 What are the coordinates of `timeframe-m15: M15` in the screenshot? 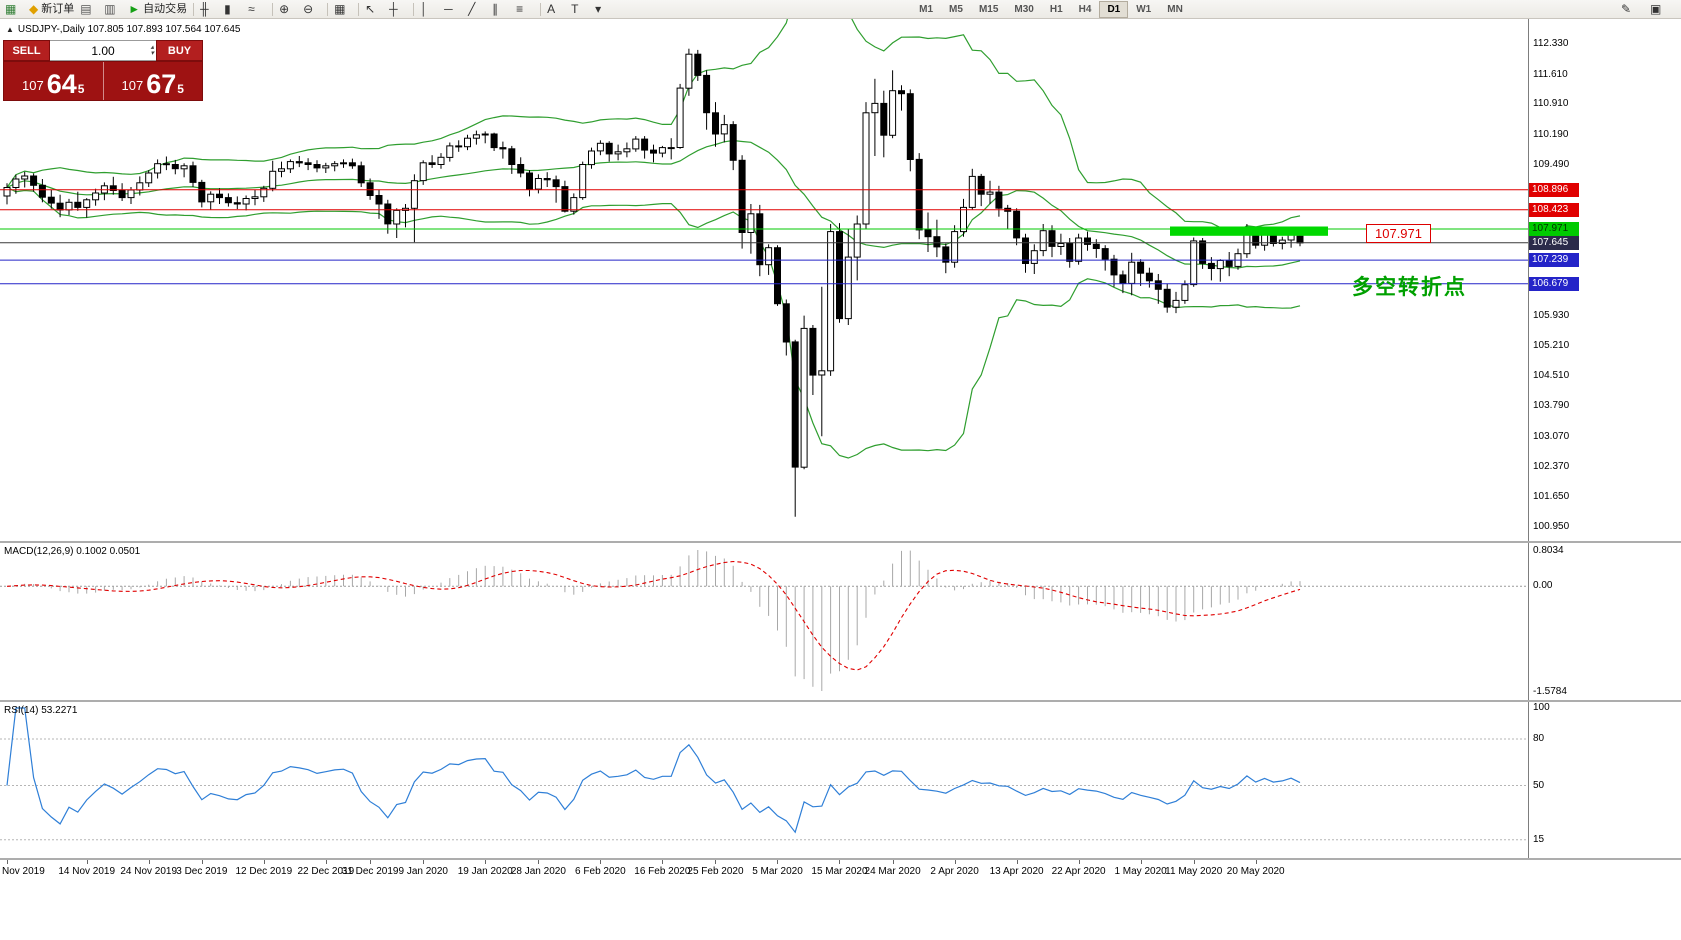 It's located at (988, 9).